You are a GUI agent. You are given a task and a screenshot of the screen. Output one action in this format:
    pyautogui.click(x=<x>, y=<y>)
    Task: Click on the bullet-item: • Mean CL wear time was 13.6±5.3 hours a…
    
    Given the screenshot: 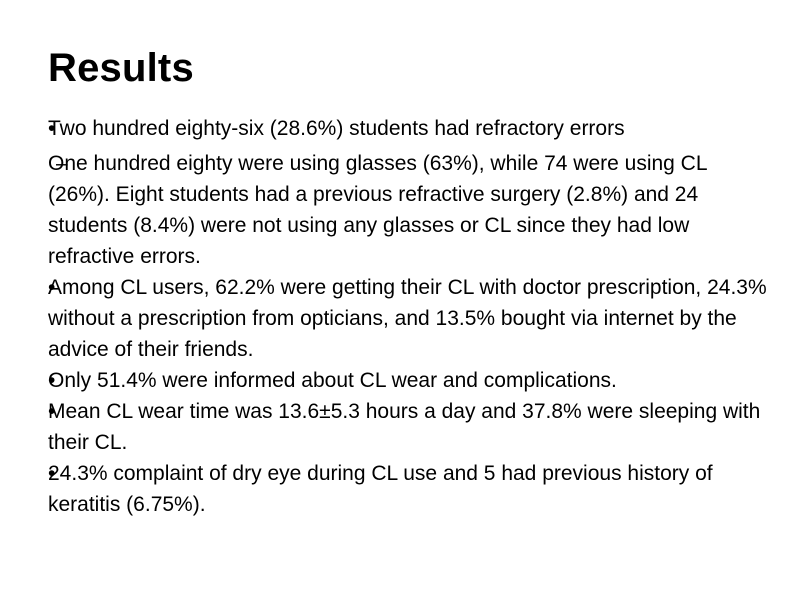 What is the action you would take?
    pyautogui.click(x=408, y=427)
    